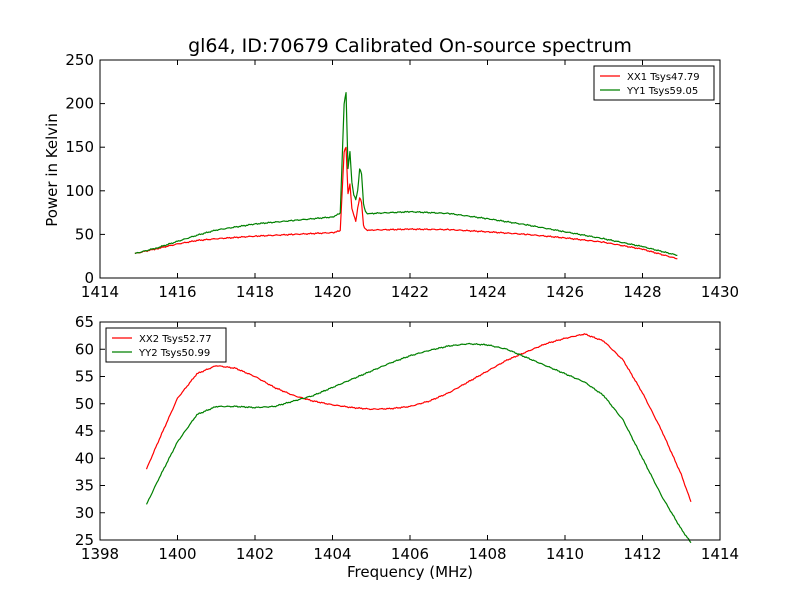 The image size is (800, 600). What do you see at coordinates (662, 91) in the screenshot?
I see `legend-label: YY1 Tsys59.05` at bounding box center [662, 91].